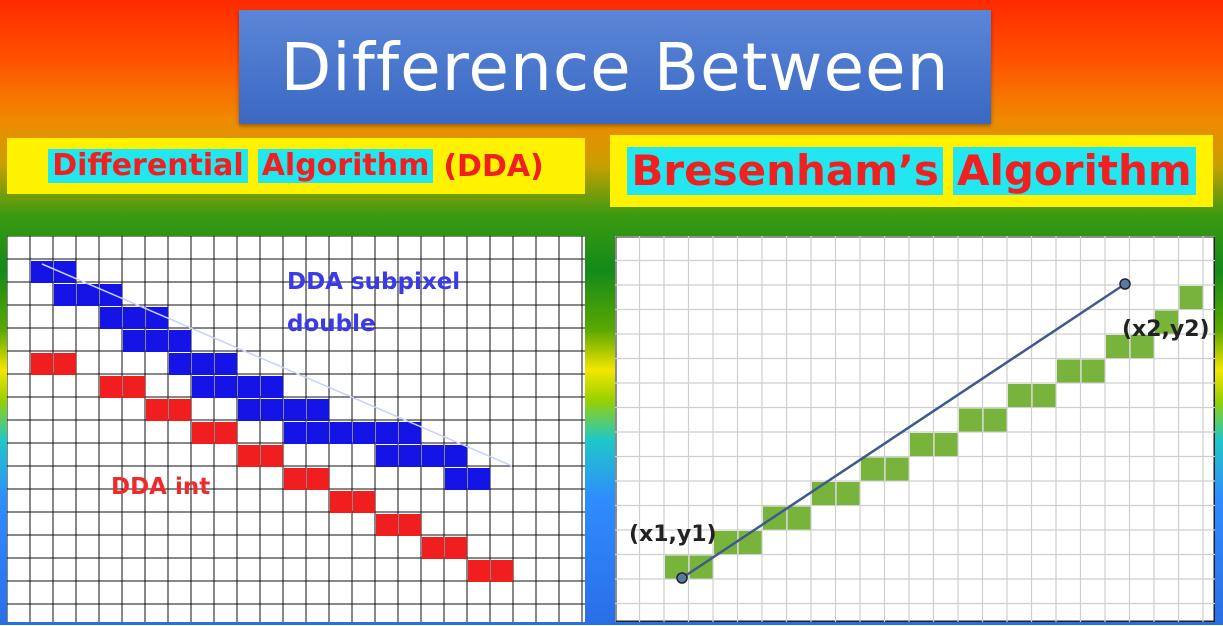 This screenshot has width=1223, height=626. Describe the element at coordinates (1125, 284) in the screenshot. I see `end-point` at that location.